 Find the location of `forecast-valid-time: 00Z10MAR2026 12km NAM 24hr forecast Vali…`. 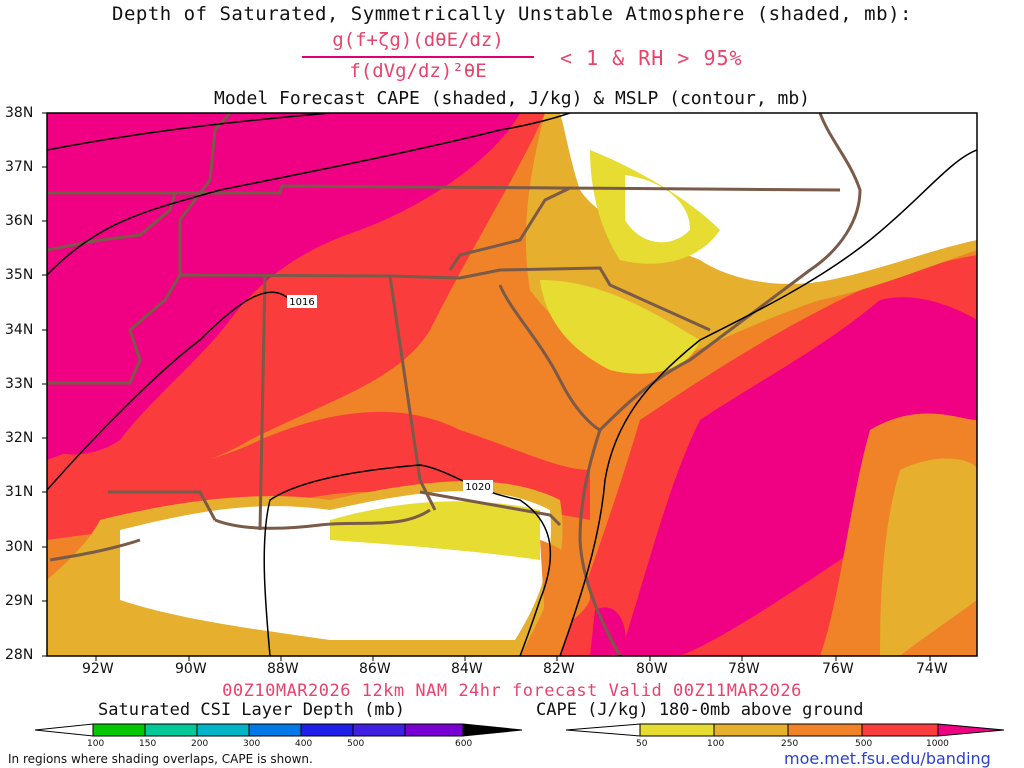

forecast-valid-time: 00Z10MAR2026 12km NAM 24hr forecast Vali… is located at coordinates (512, 691).